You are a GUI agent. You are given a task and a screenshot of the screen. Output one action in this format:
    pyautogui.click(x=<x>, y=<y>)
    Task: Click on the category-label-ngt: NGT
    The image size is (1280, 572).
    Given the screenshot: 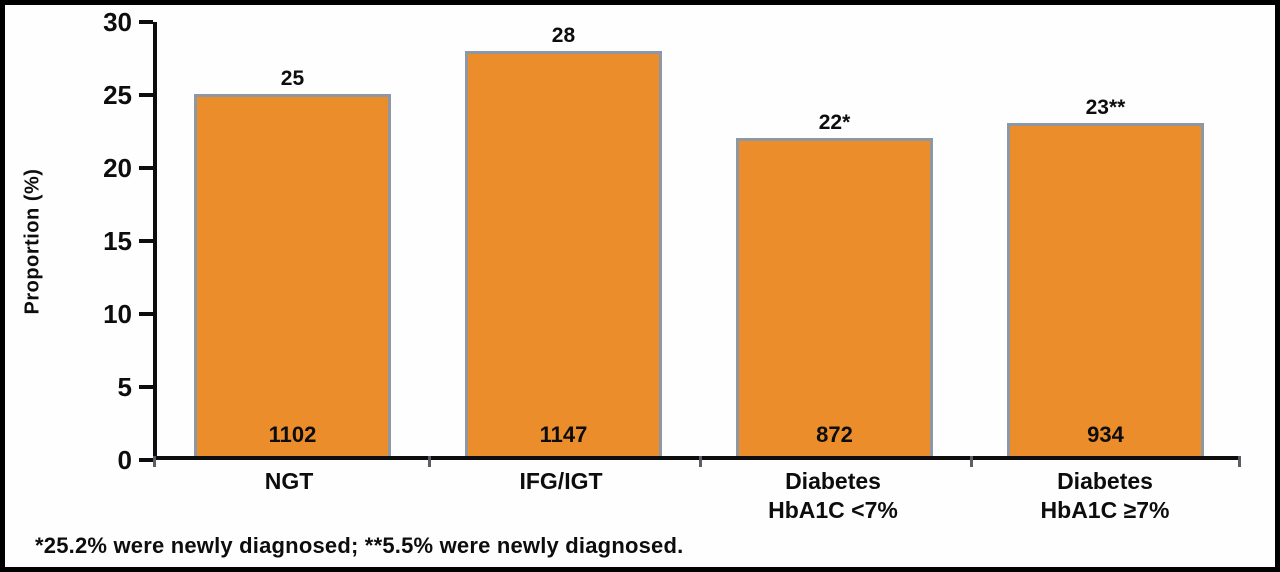 What is the action you would take?
    pyautogui.click(x=289, y=496)
    